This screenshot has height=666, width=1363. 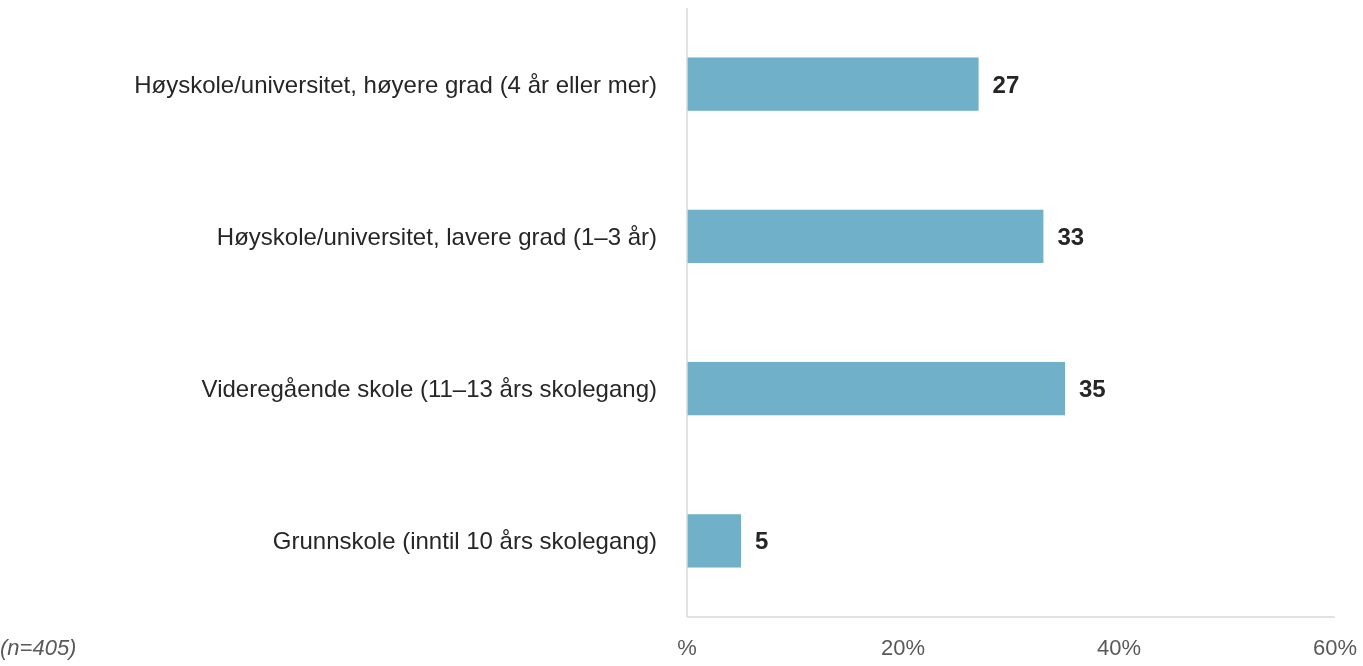 I want to click on x-tick-label: 60%, so click(x=1335, y=647).